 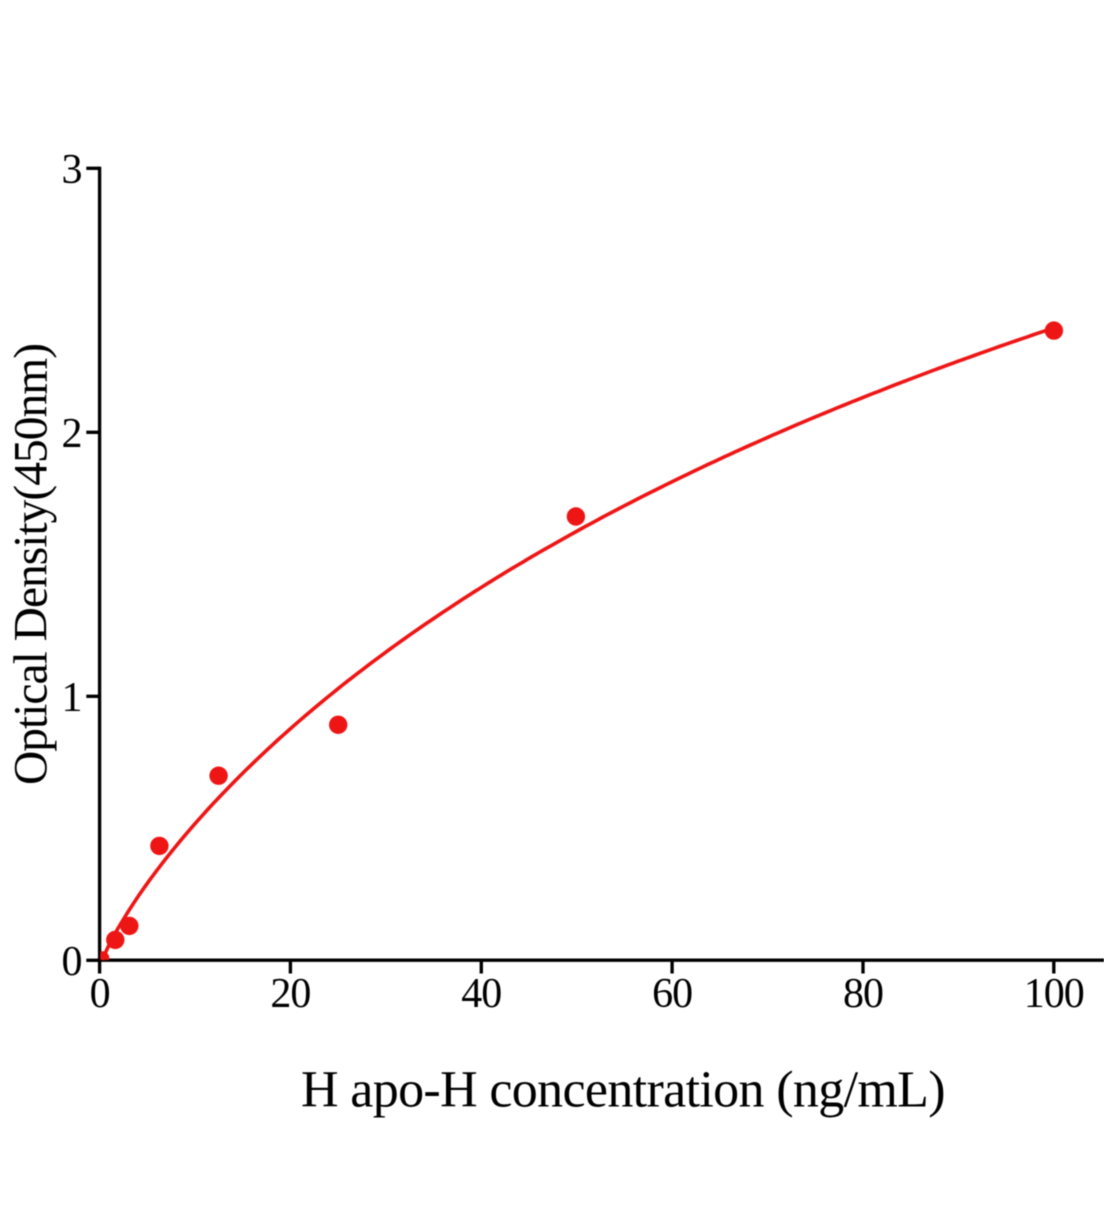 I want to click on svg-text: Optical Density(450nm), so click(x=32, y=564).